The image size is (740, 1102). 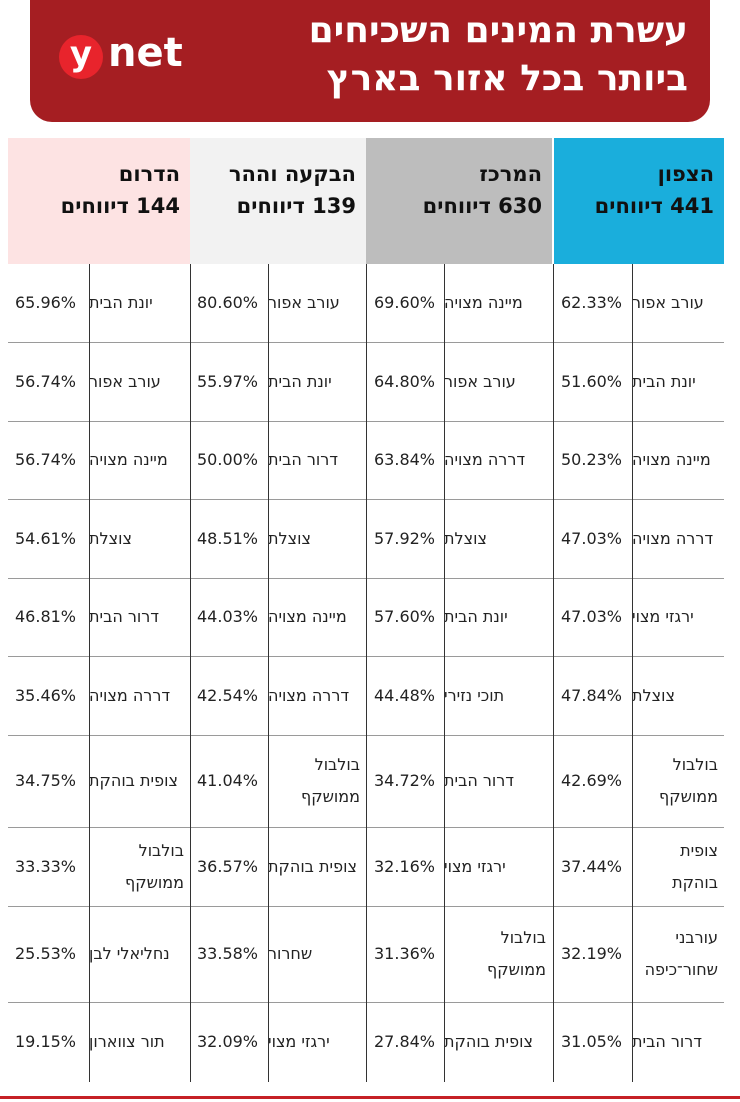 I want to click on species-percentage: 44.48%, so click(x=405, y=695).